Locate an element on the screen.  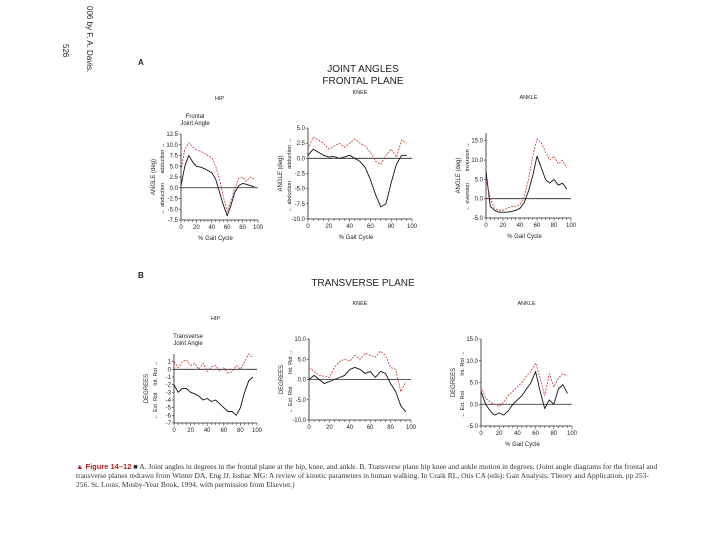
y-tick-label: 1 is located at coordinates (170, 363).